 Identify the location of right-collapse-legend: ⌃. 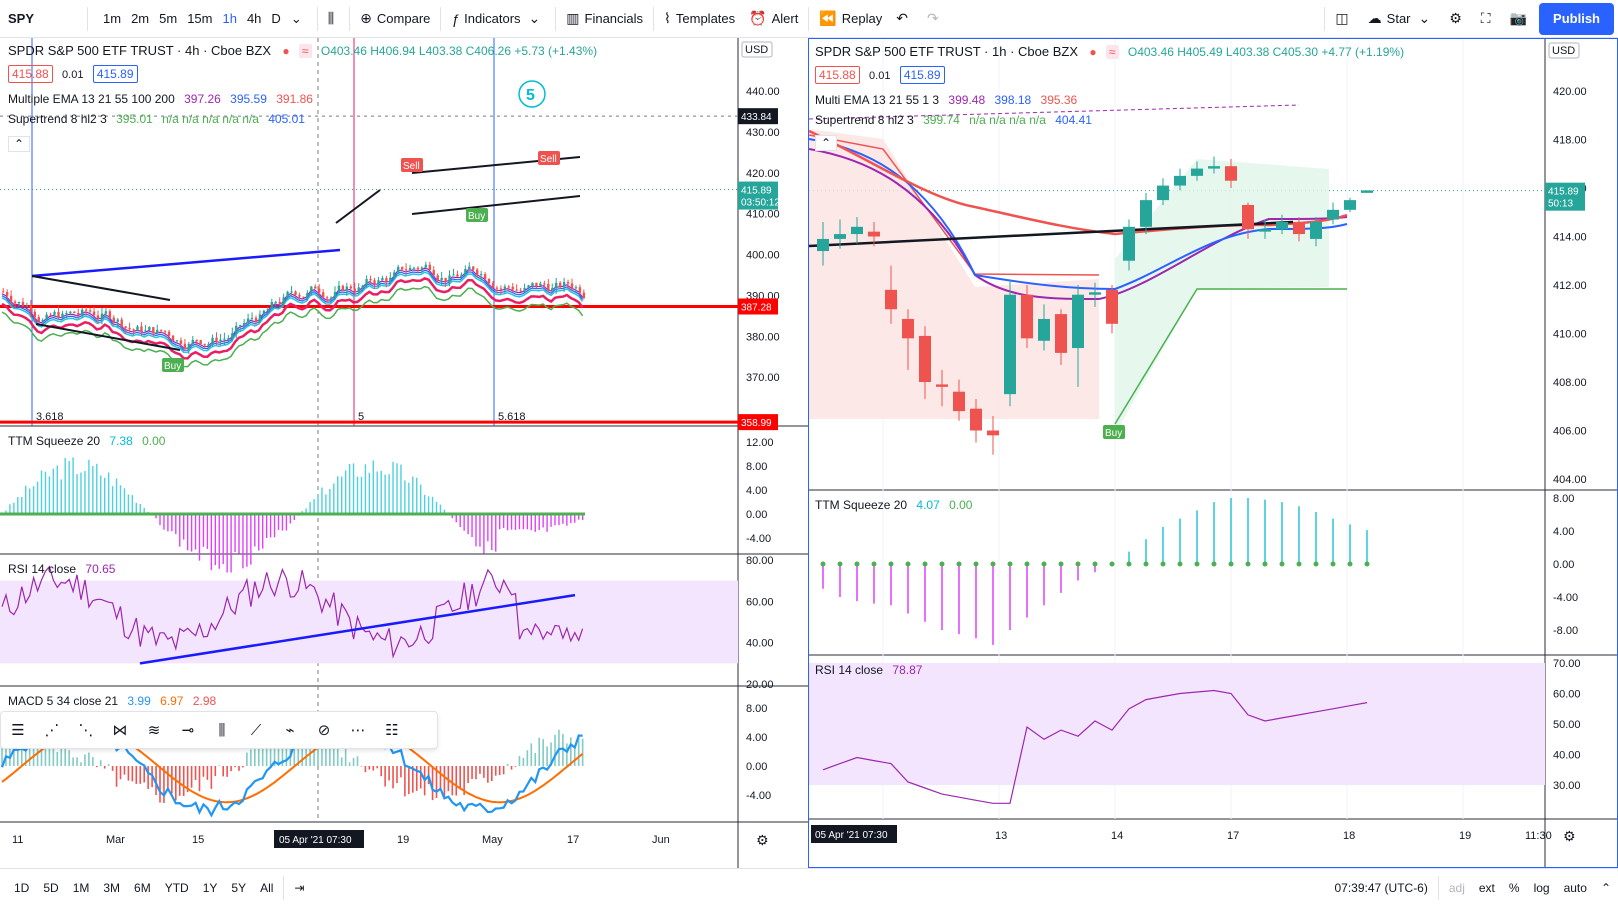
(826, 143).